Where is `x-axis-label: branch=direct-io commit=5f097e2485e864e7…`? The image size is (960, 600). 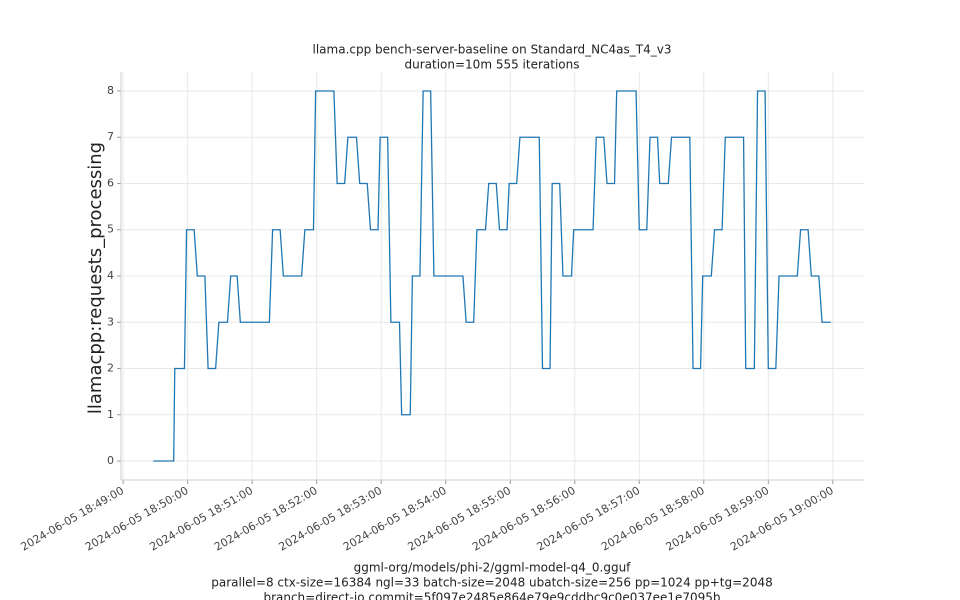
x-axis-label: branch=direct-io commit=5f097e2485e864e7… is located at coordinates (491, 595).